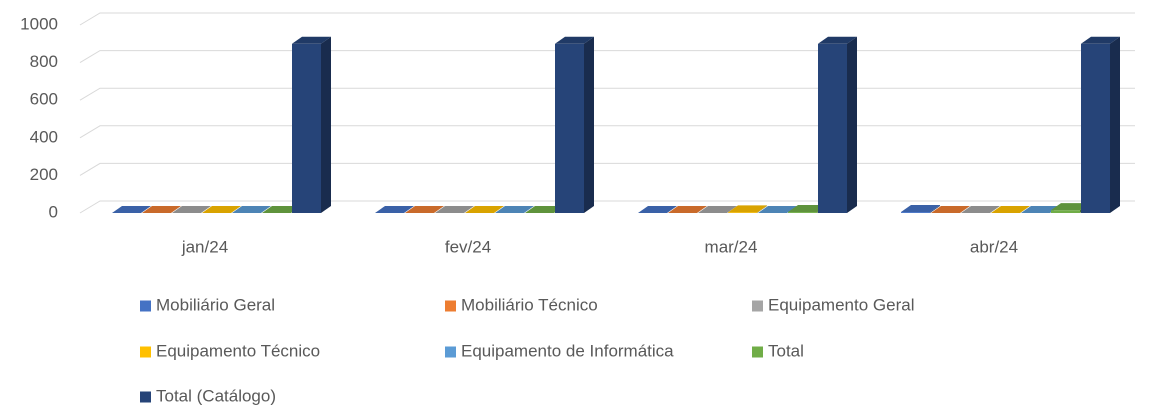  What do you see at coordinates (215, 304) in the screenshot?
I see `legend-label: Mobiliário Geral` at bounding box center [215, 304].